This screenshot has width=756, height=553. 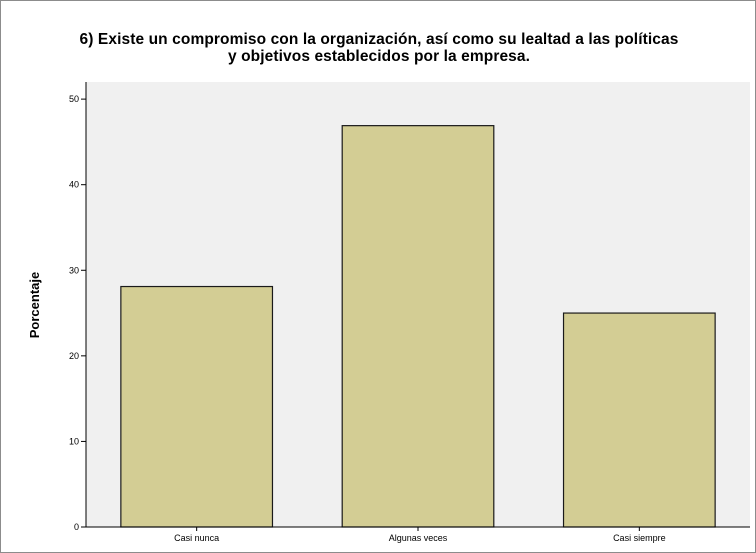 I want to click on x-categories-layer: Casi nunca Algunas veces Casi siempre, so click(x=420, y=535).